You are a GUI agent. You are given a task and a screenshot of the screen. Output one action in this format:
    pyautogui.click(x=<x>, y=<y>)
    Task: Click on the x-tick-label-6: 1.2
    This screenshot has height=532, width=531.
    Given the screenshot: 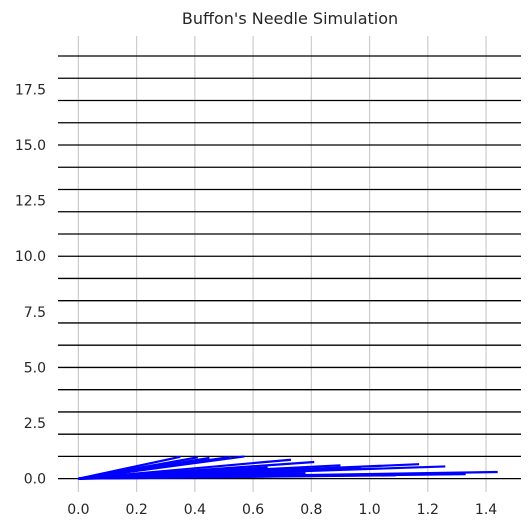 What is the action you would take?
    pyautogui.click(x=428, y=510)
    